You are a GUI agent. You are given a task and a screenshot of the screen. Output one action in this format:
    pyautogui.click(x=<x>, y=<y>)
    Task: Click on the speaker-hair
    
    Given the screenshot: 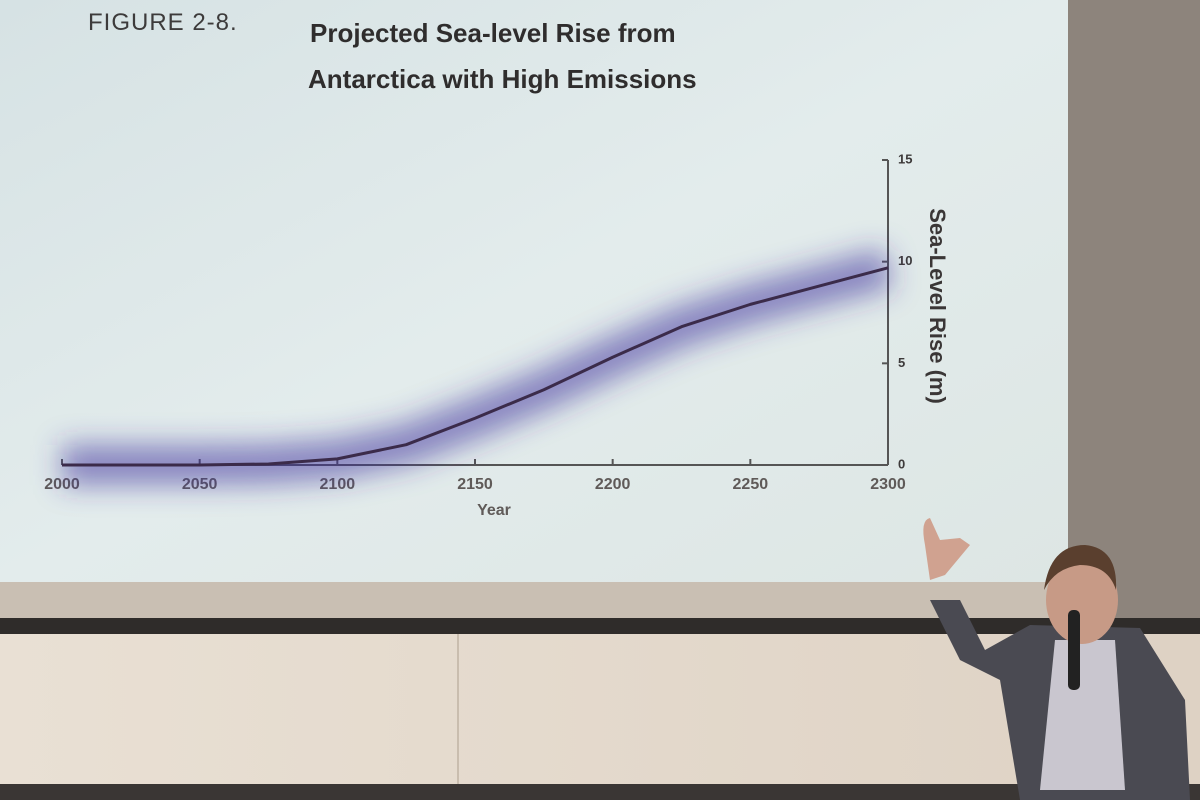 What is the action you would take?
    pyautogui.click(x=1080, y=567)
    